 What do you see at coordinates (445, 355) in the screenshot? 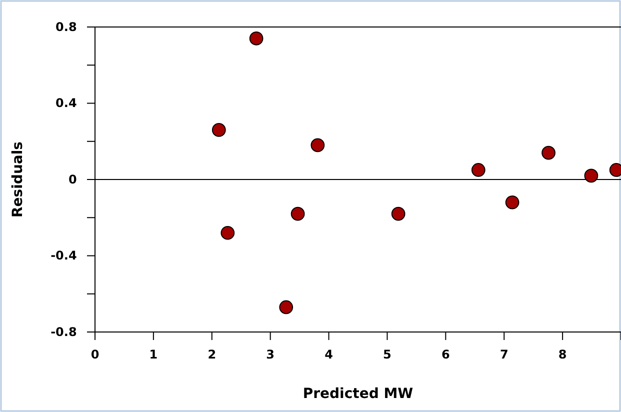
I see `x-tick-label: 6` at bounding box center [445, 355].